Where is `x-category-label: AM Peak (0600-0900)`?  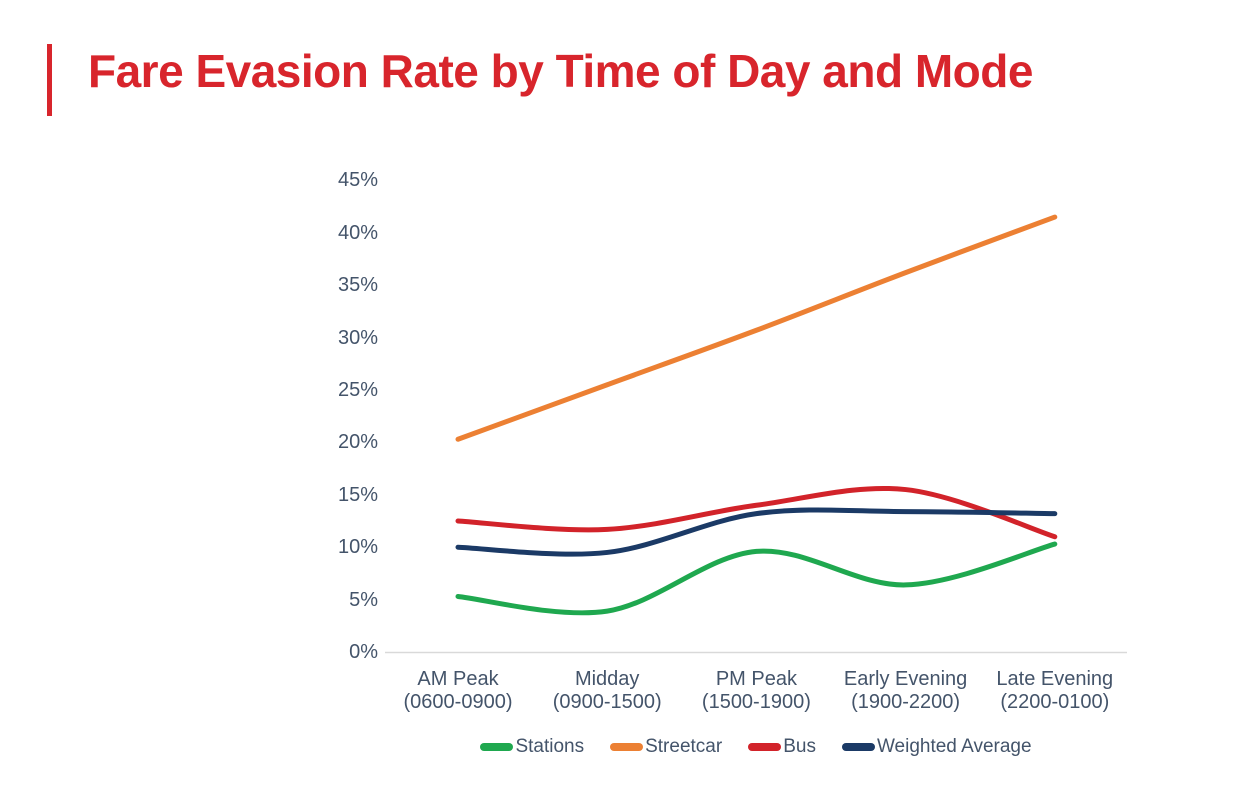 x-category-label: AM Peak (0600-0900) is located at coordinates (458, 691).